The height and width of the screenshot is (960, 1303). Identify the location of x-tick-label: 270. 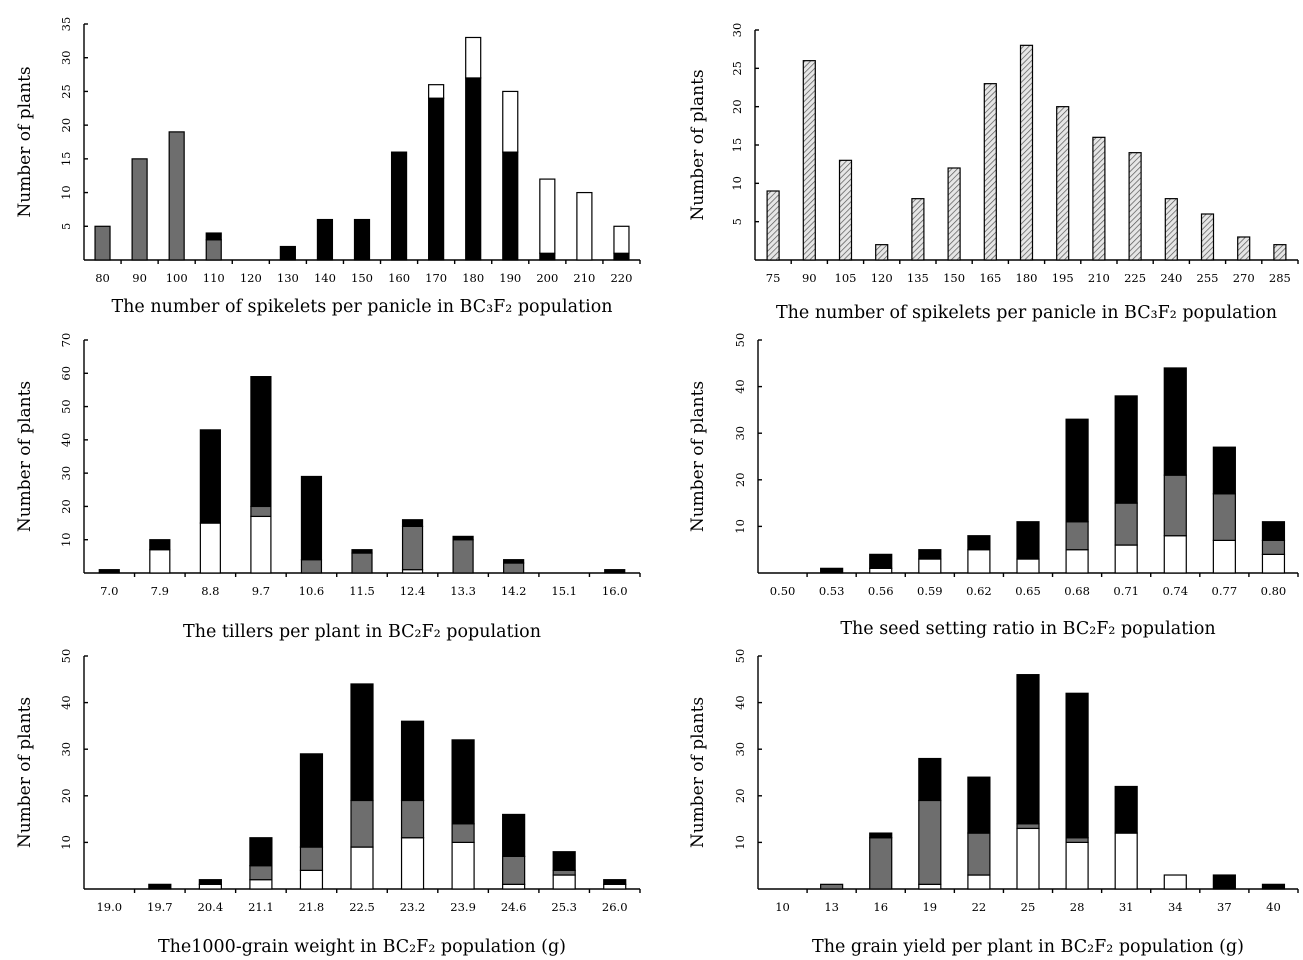
(1244, 278).